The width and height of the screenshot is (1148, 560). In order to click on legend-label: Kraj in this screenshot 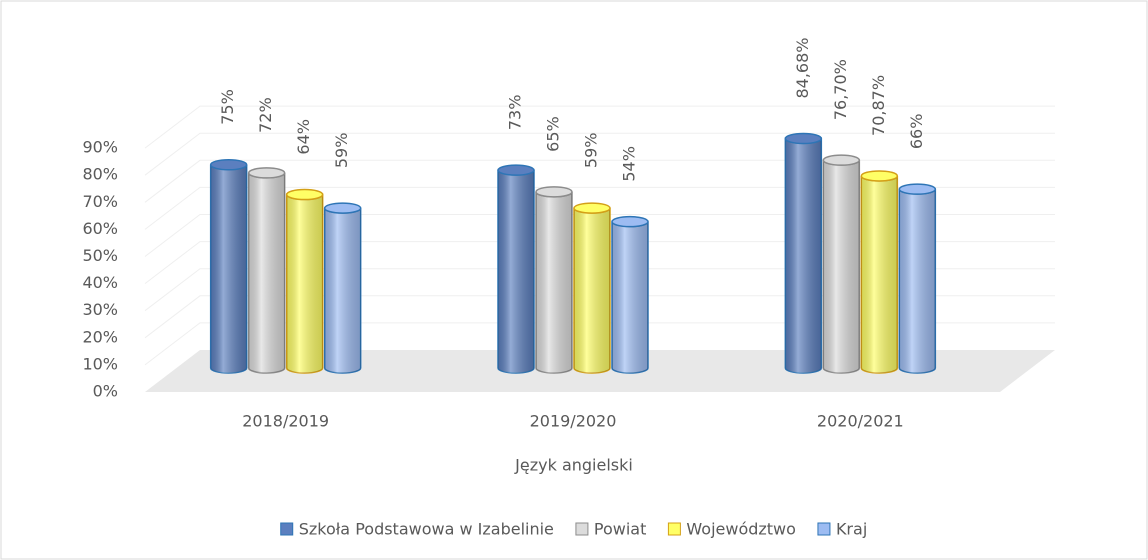, I will do `click(851, 529)`.